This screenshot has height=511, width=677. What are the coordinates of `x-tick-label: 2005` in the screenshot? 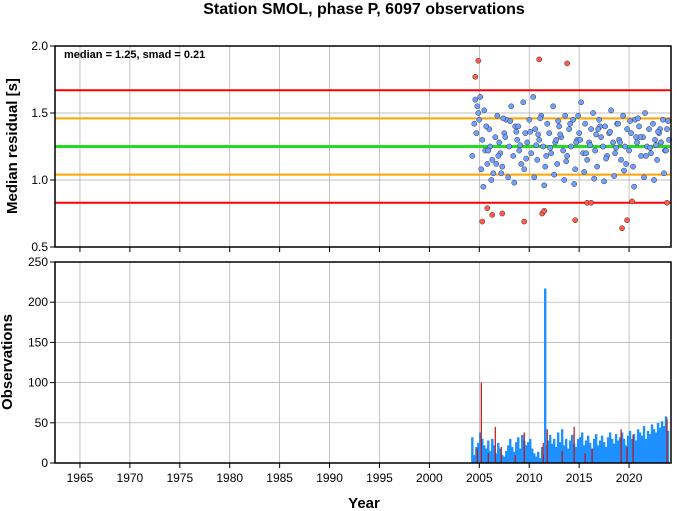 It's located at (479, 478).